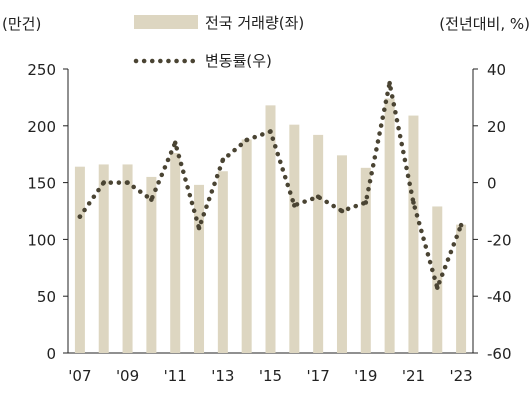  Describe the element at coordinates (499, 240) in the screenshot. I see `right-tick-label: -20` at that location.